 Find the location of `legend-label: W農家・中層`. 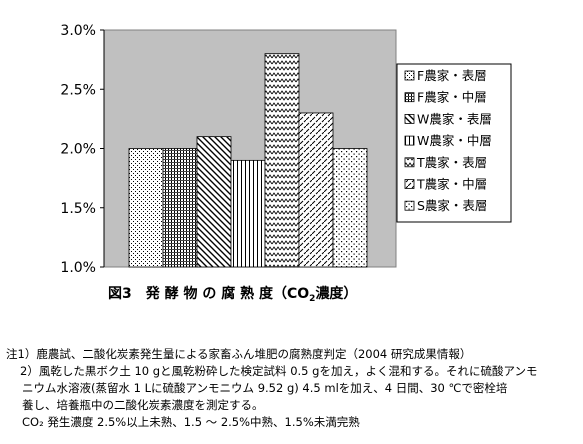

legend-label: W農家・中層 is located at coordinates (454, 140).